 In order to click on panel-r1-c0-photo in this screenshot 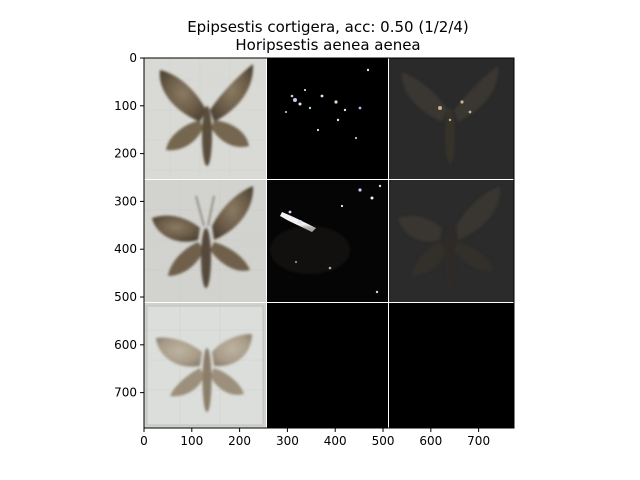, I will do `click(205, 241)`.